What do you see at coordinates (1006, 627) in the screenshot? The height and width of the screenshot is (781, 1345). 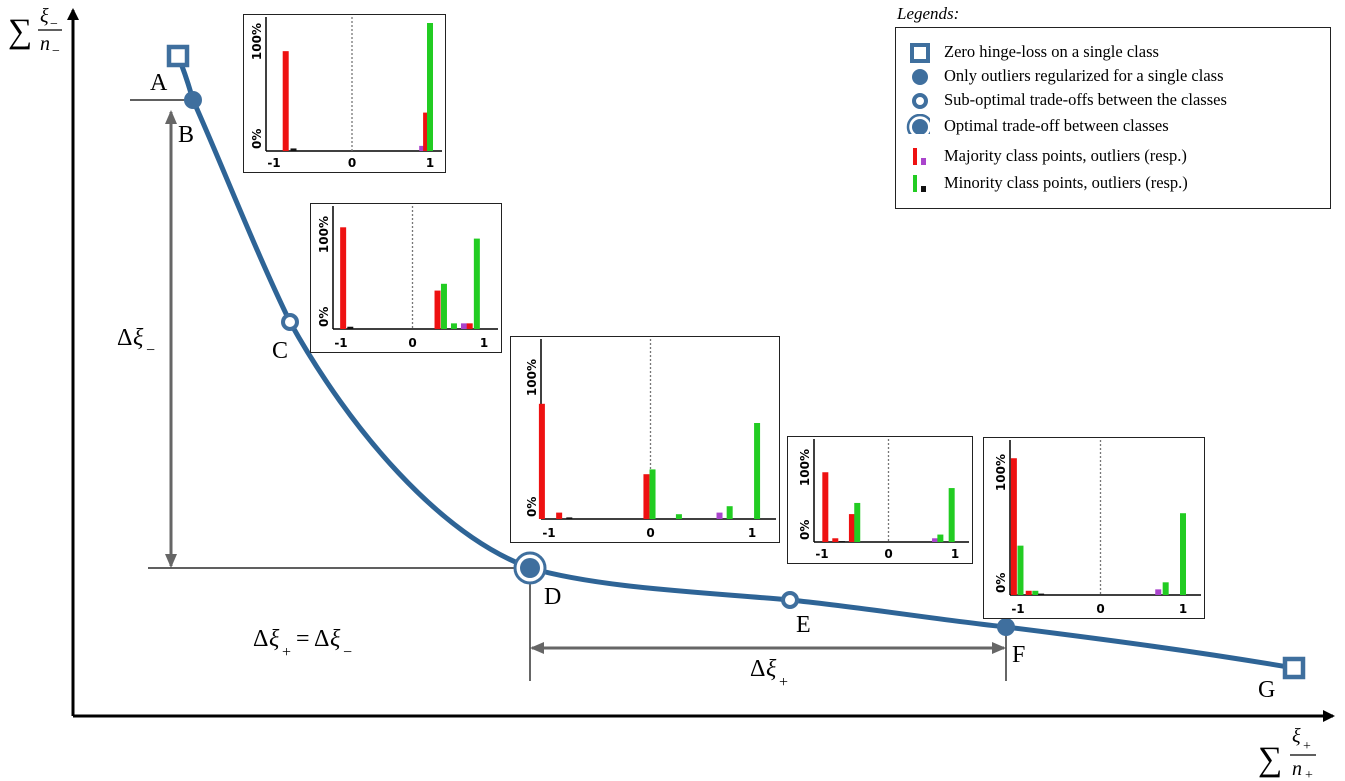 I see `point-marker-f` at bounding box center [1006, 627].